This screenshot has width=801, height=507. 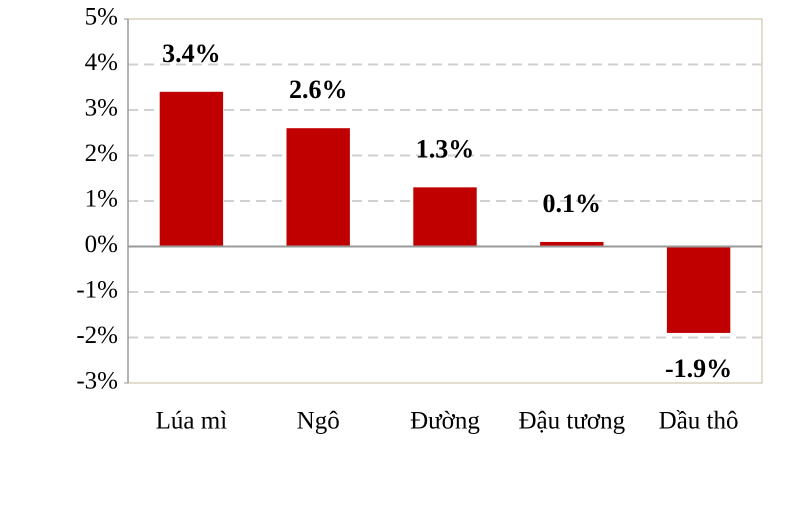 What do you see at coordinates (318, 89) in the screenshot?
I see `value-label: 2.6%` at bounding box center [318, 89].